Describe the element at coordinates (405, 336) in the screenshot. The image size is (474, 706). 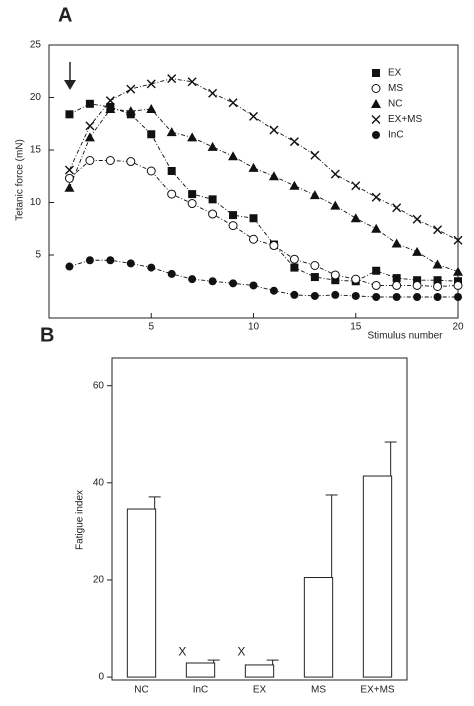
I see `x-axis-label: Stimulus number` at that location.